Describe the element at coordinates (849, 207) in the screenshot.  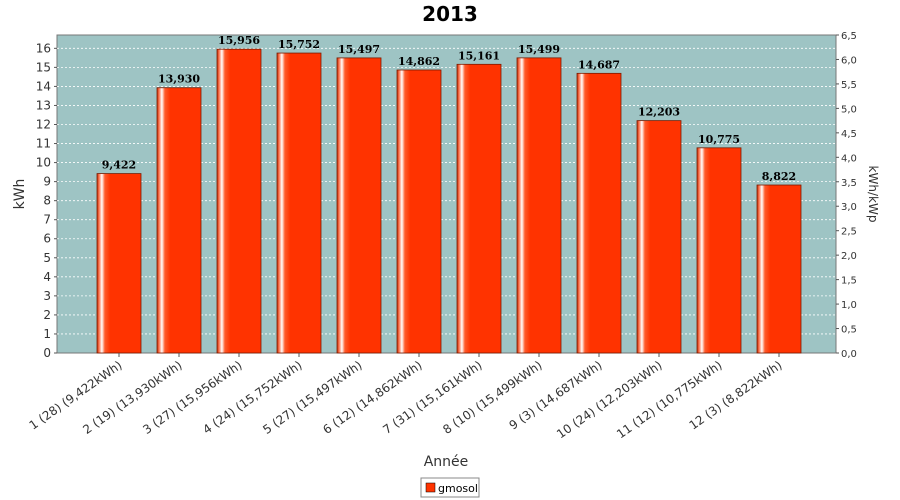
I see `y2-tick-label: 3,0` at that location.